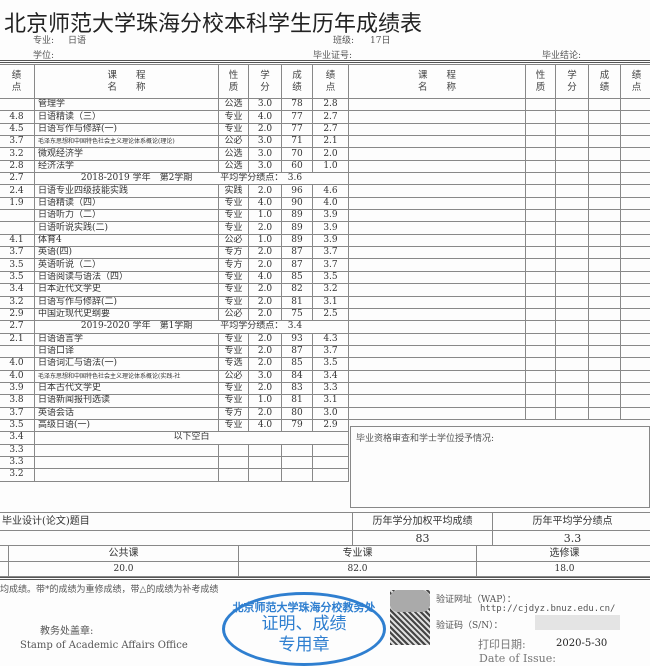 This screenshot has width=650, height=666. What do you see at coordinates (126, 290) in the screenshot?
I see `course-name: 日本近代文学史` at bounding box center [126, 290].